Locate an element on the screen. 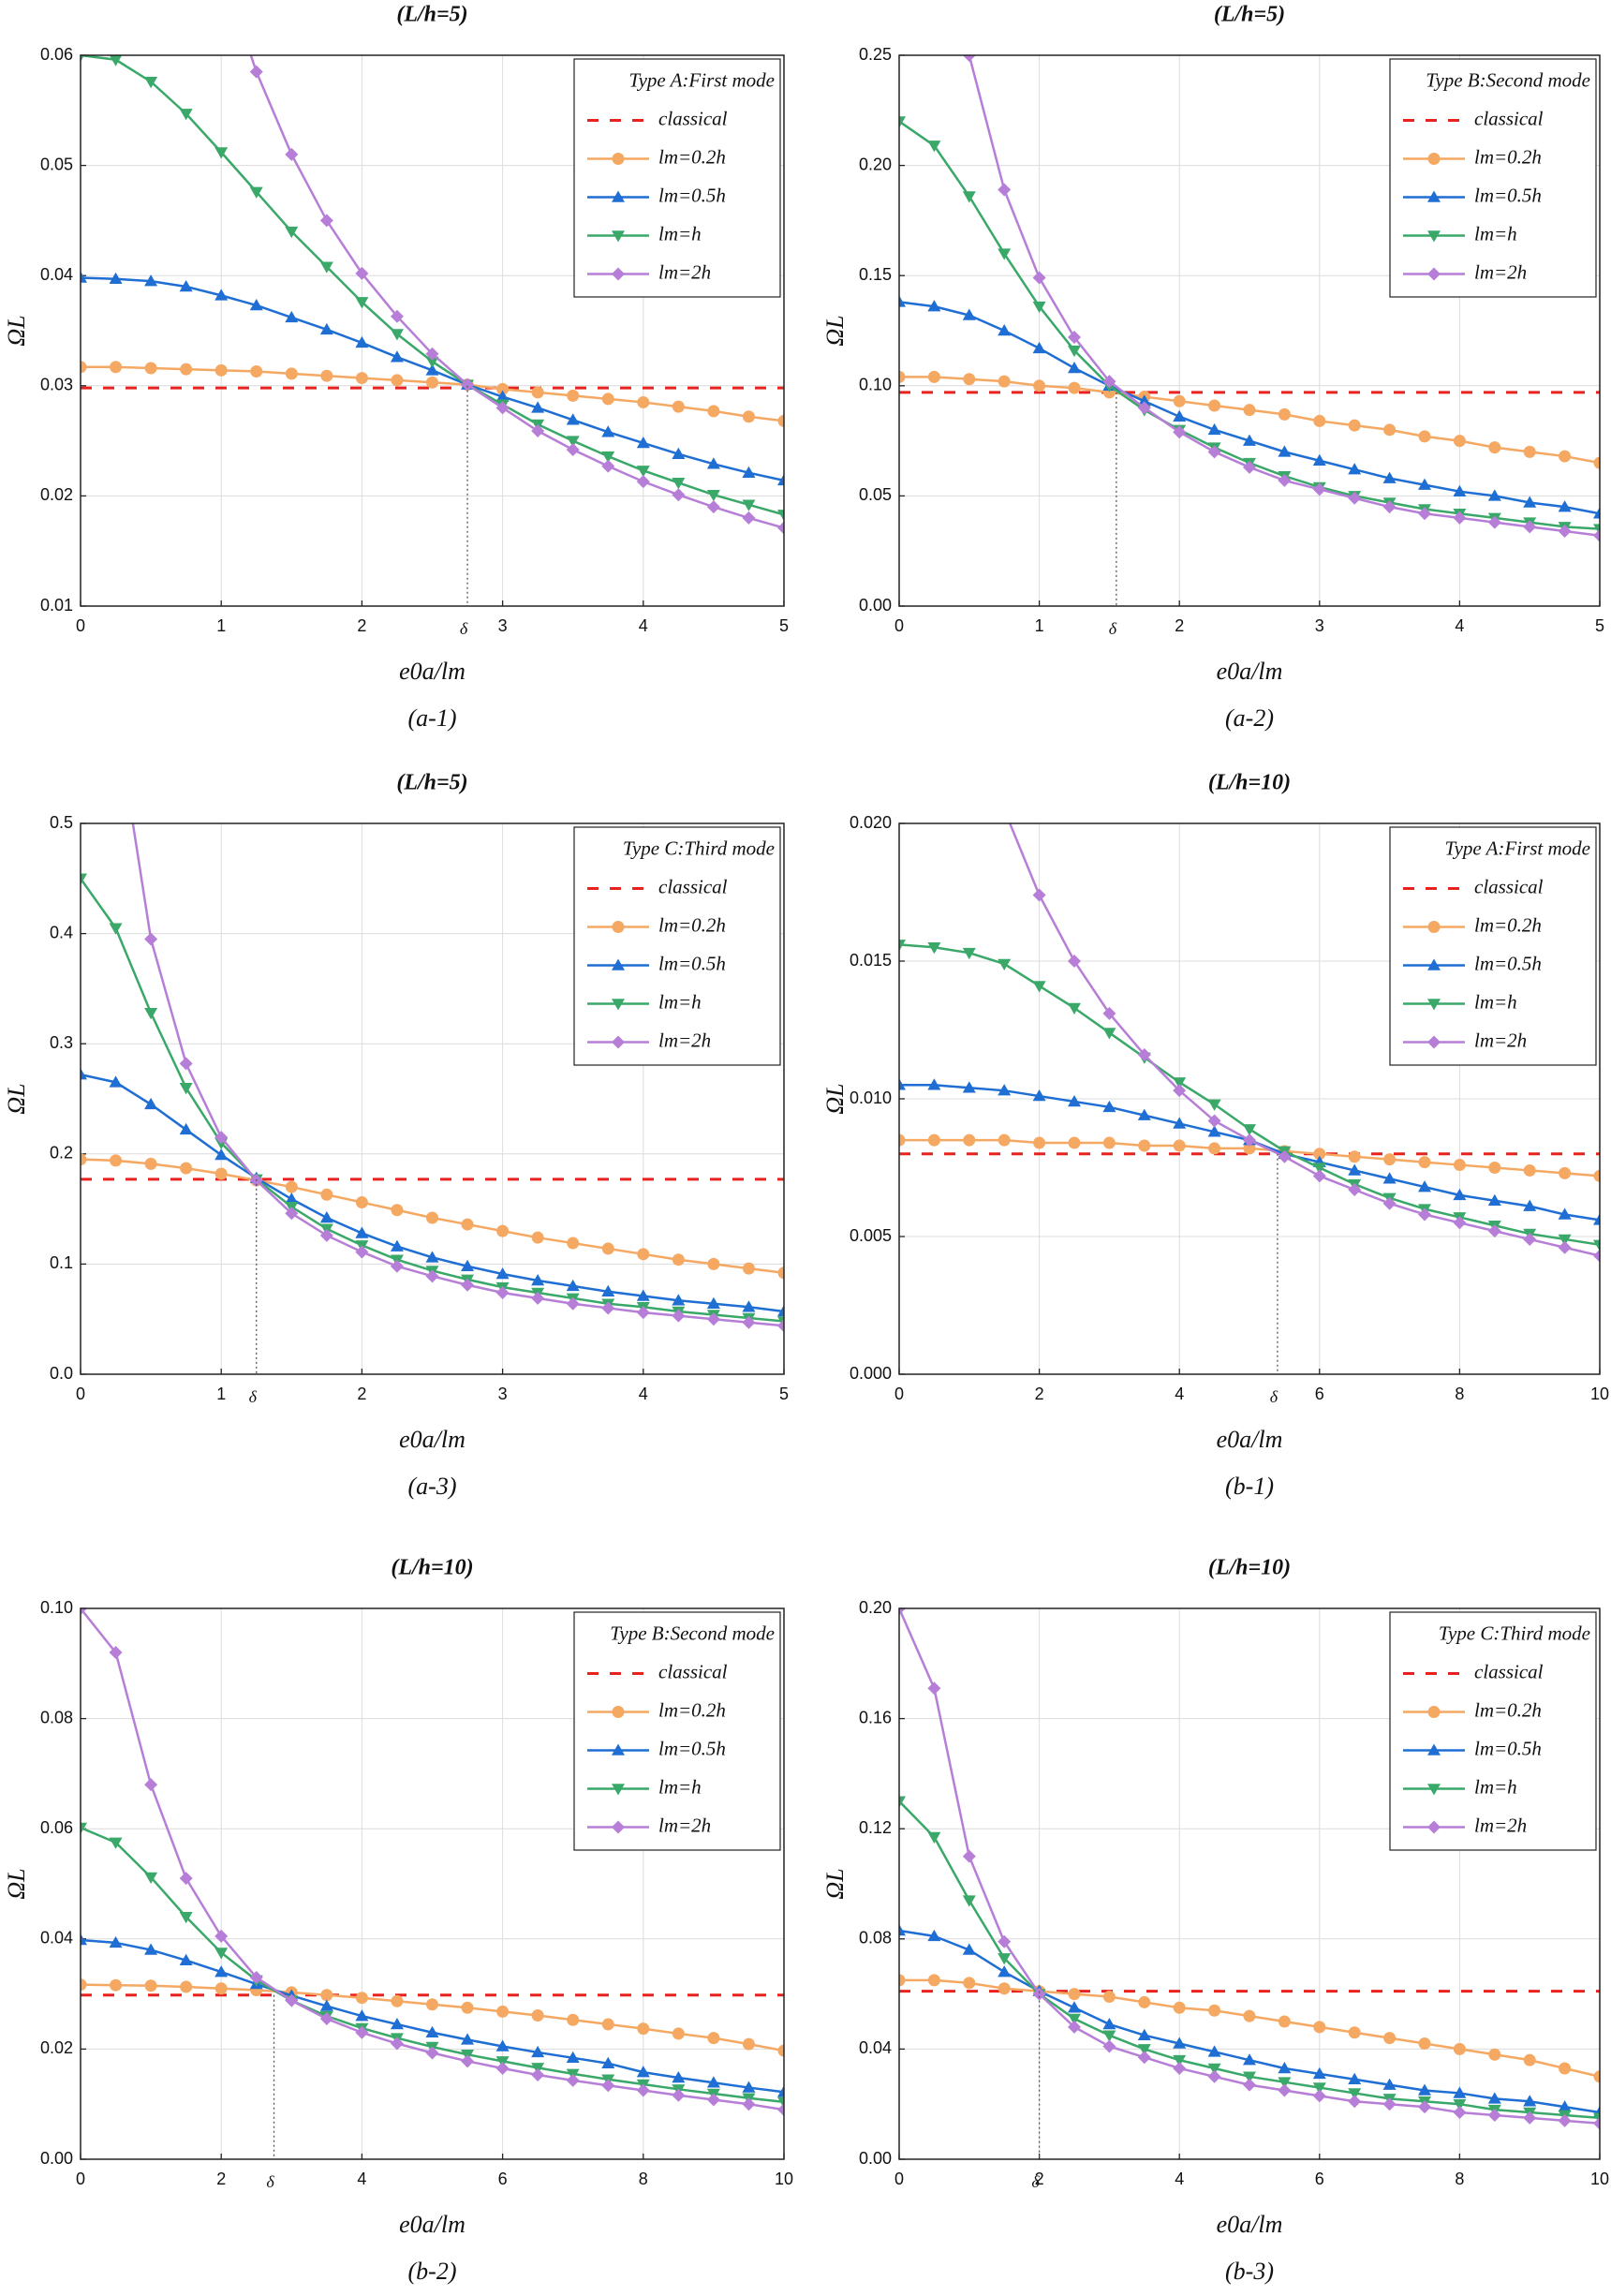  x-tick-label: 8 is located at coordinates (1459, 2179).